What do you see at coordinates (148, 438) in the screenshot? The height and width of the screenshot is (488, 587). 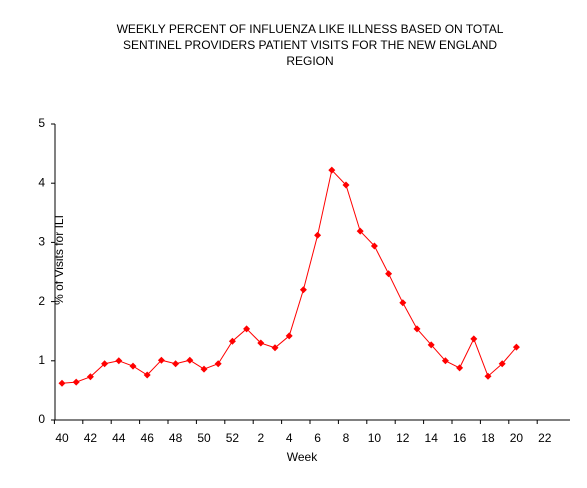 I see `x-tick-label: 46` at bounding box center [148, 438].